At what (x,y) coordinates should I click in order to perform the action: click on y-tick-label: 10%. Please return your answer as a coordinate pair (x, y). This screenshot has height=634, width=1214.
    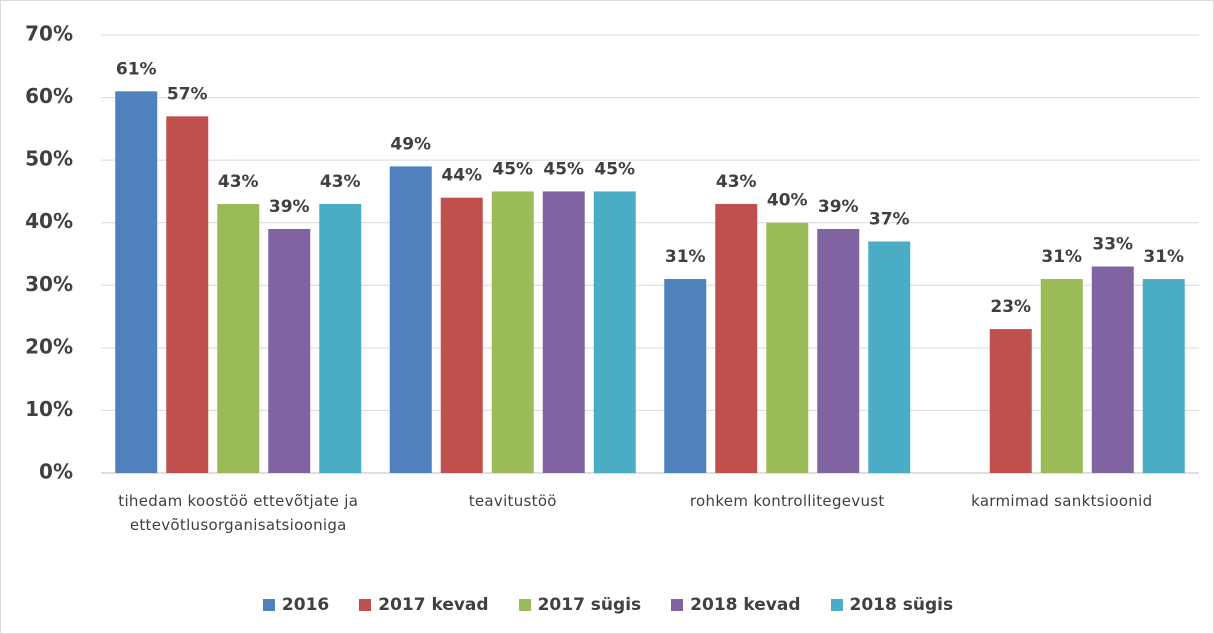
    Looking at the image, I should click on (49, 409).